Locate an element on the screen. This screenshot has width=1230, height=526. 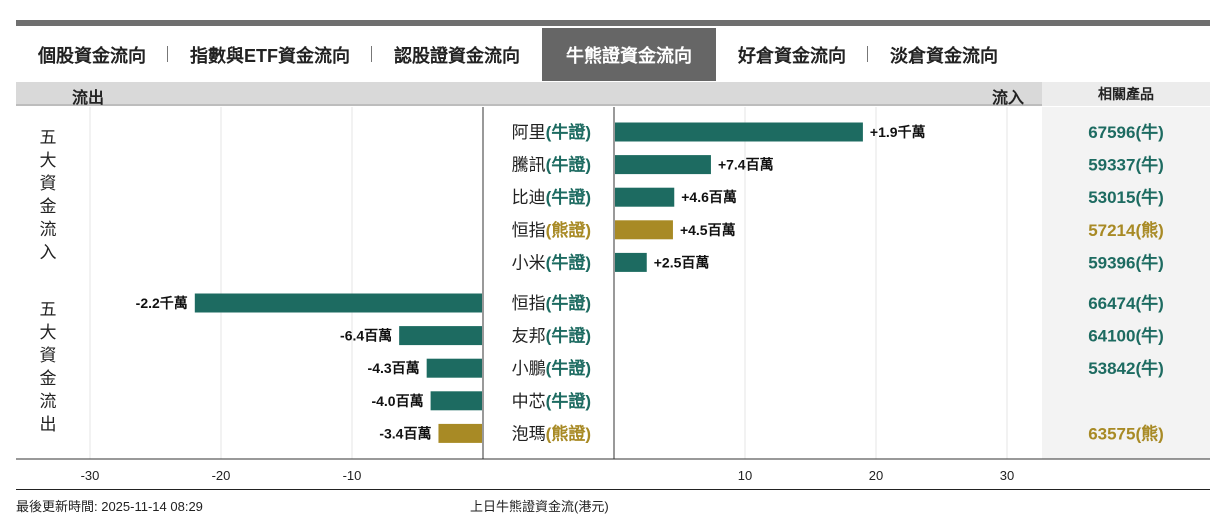
cbbc-name-label: 友邦(牛證) is located at coordinates (551, 336).